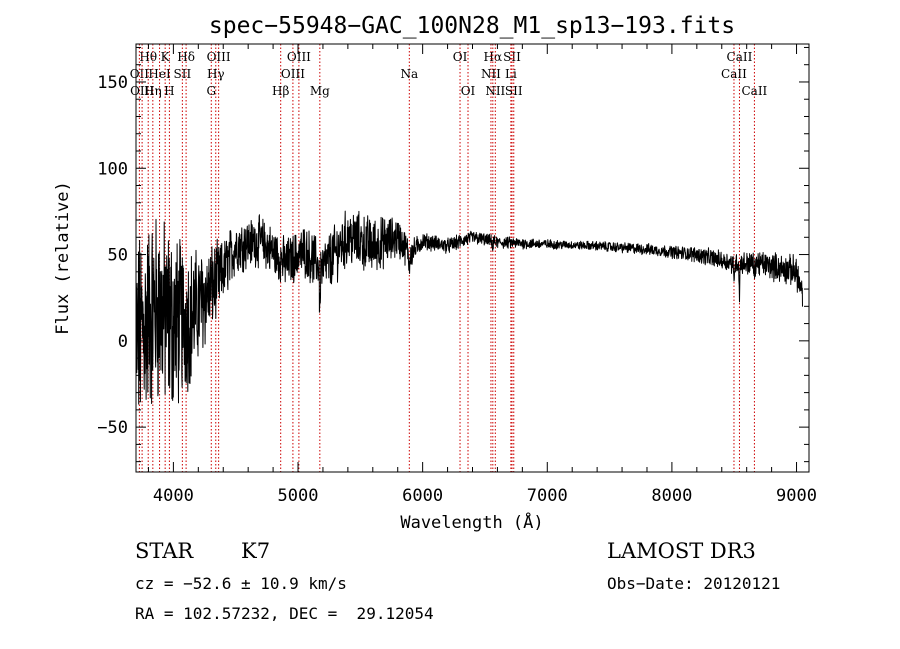 The height and width of the screenshot is (649, 900). Describe the element at coordinates (164, 551) in the screenshot. I see `object-class: STAR` at that location.